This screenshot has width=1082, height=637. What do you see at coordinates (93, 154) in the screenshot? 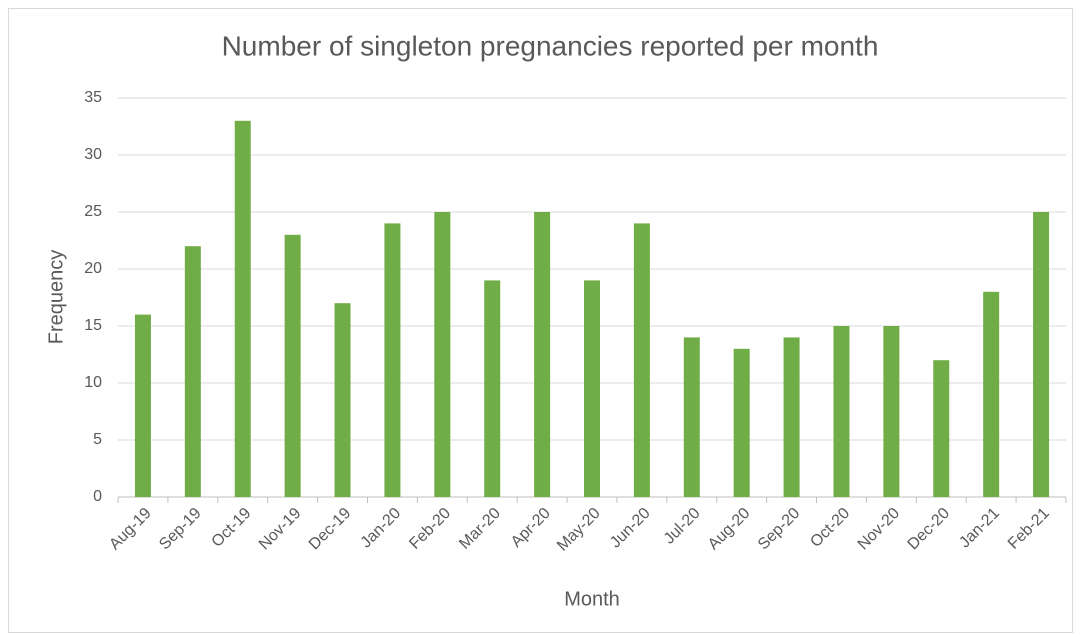
I see `y-tick-label: 30` at bounding box center [93, 154].